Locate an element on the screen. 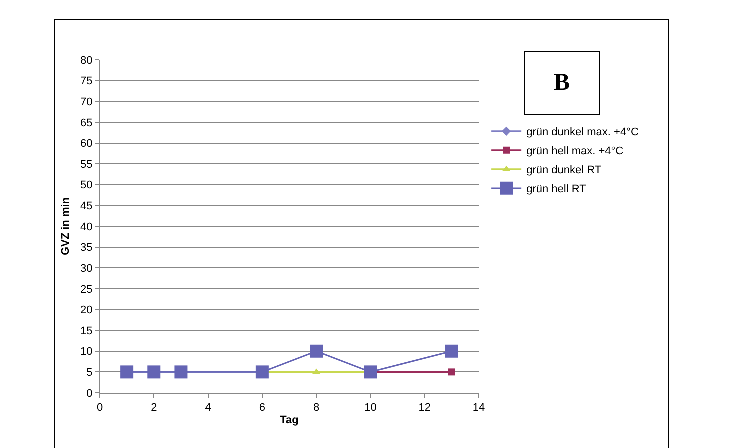 Image resolution: width=729 pixels, height=448 pixels. x-tick-label: 14 is located at coordinates (479, 408).